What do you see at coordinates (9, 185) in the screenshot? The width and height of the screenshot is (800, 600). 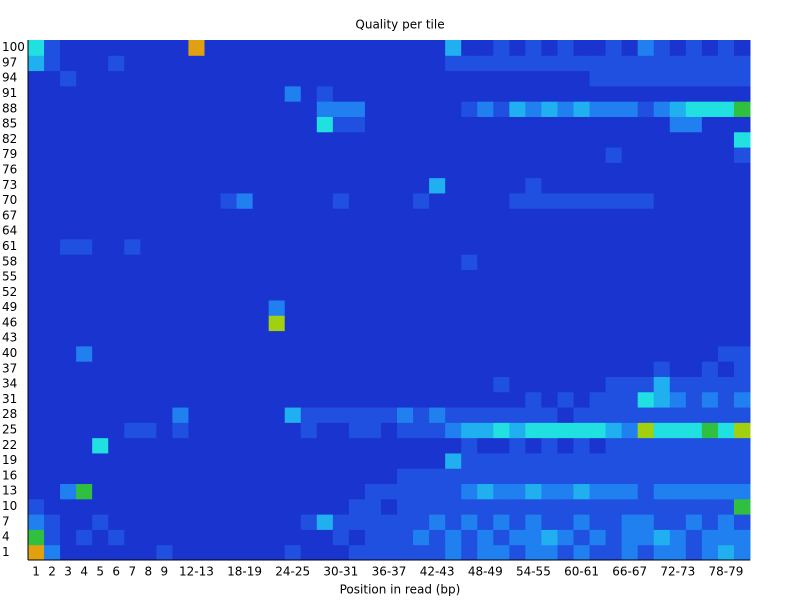 I see `y-tick-label: 73` at bounding box center [9, 185].